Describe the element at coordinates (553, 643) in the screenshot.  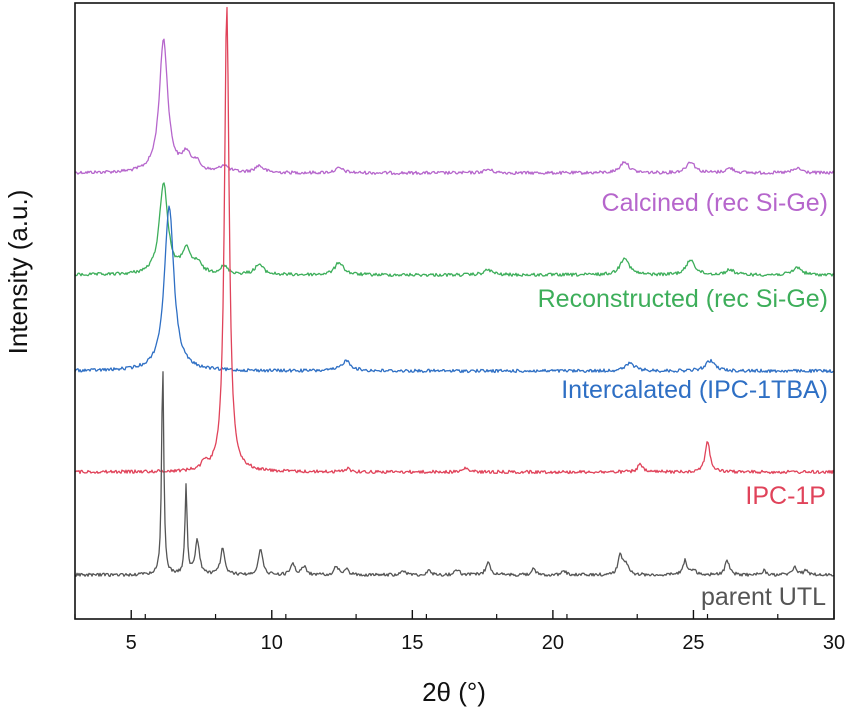
I see `x-tick-label: 20` at that location.